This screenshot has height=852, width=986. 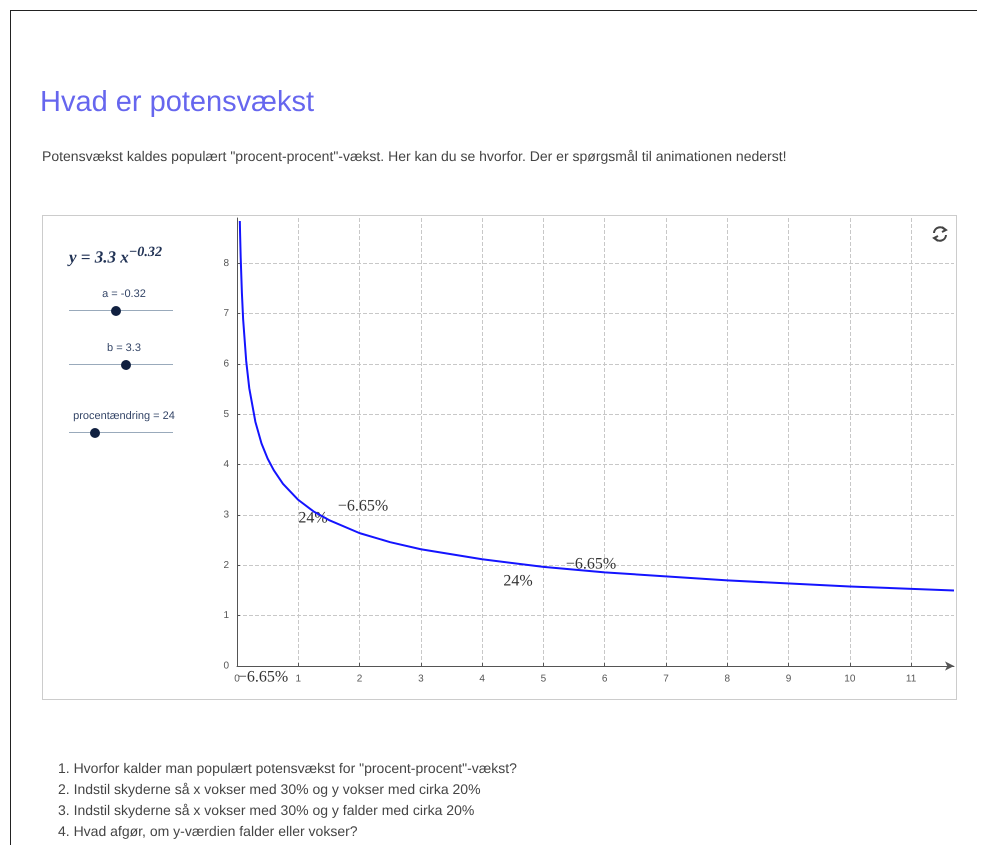 I want to click on x-tick-label: 6, so click(x=605, y=679).